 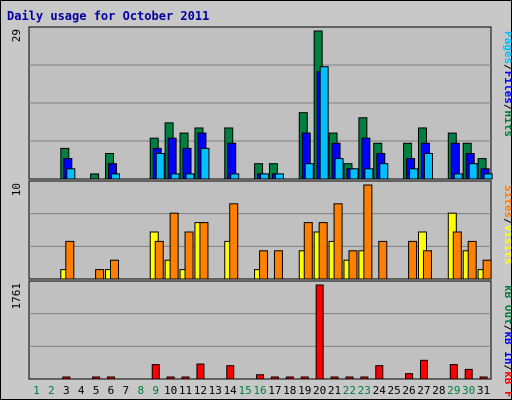 What do you see at coordinates (506, 47) in the screenshot?
I see `legend-item-pages: Pages` at bounding box center [506, 47].